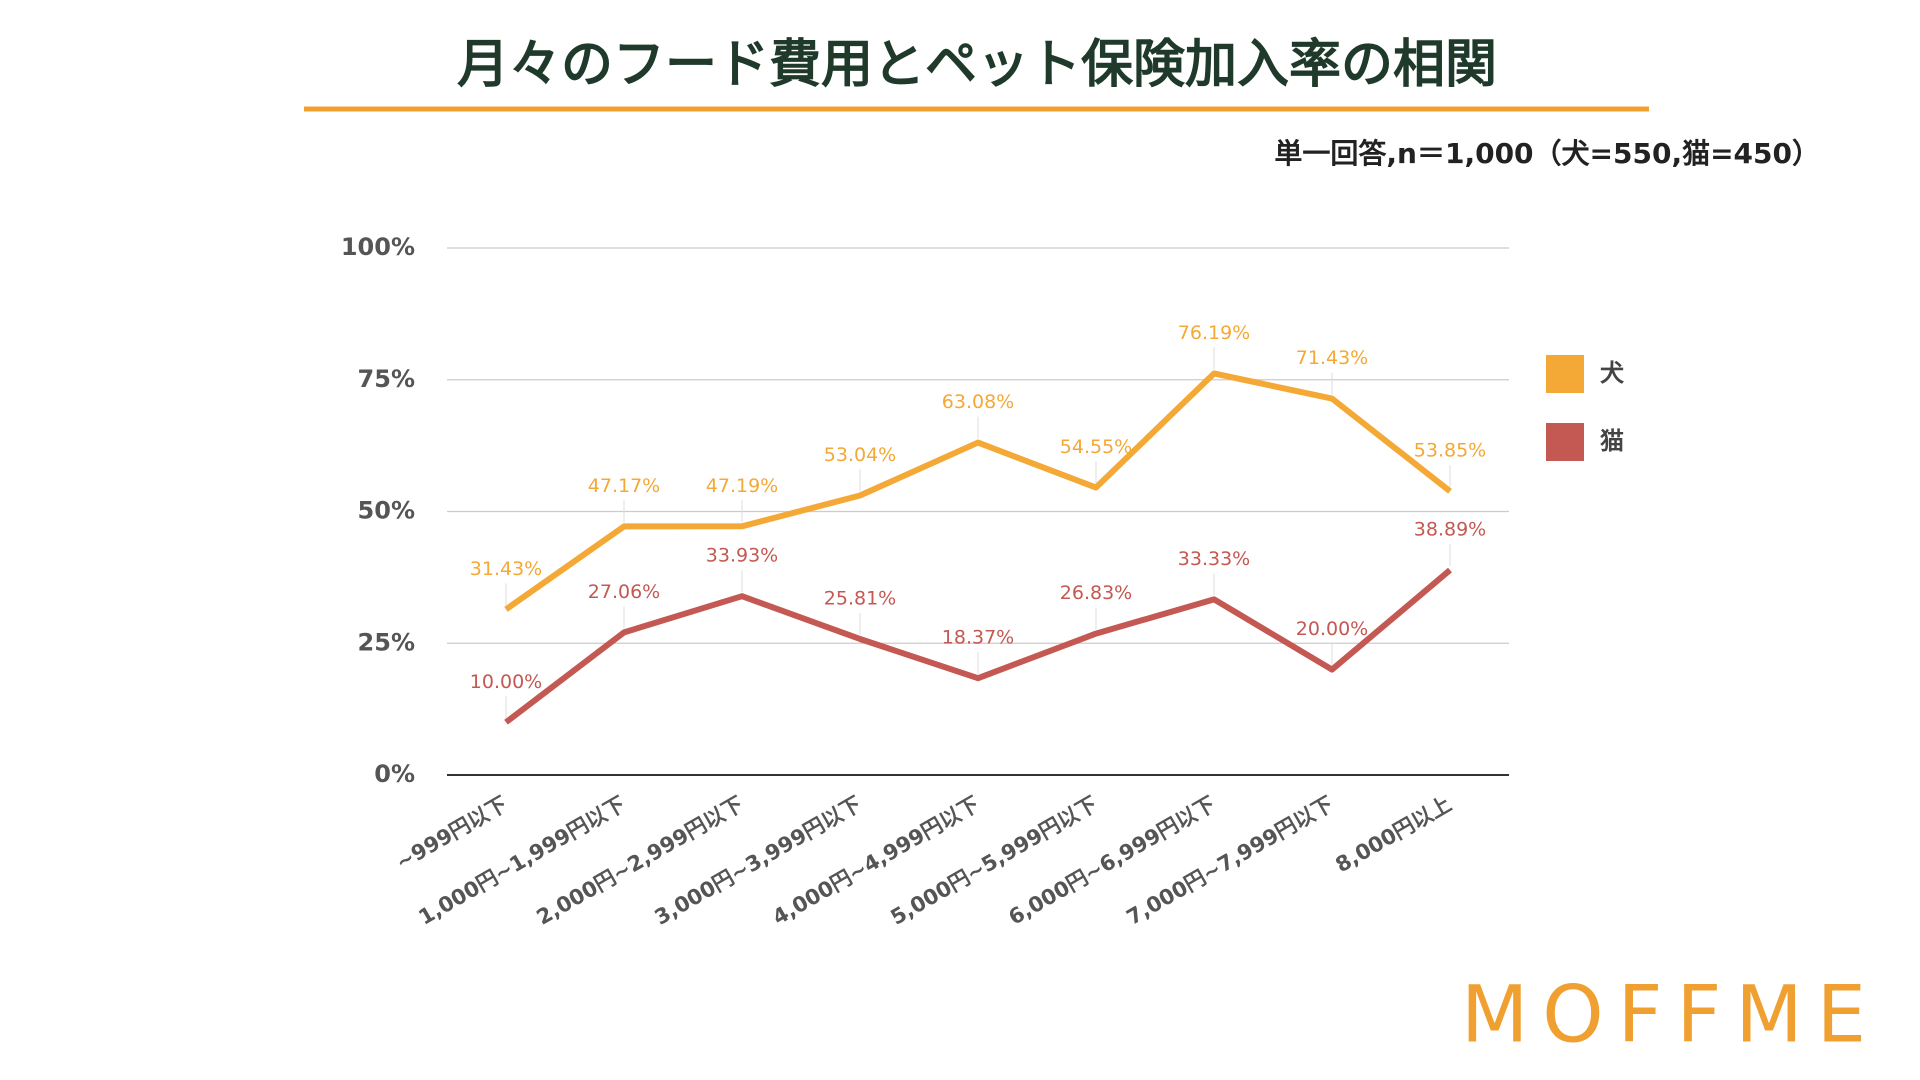 Image resolution: width=1920 pixels, height=1080 pixels. What do you see at coordinates (1332, 629) in the screenshot?
I see `data-label: 20.00%` at bounding box center [1332, 629].